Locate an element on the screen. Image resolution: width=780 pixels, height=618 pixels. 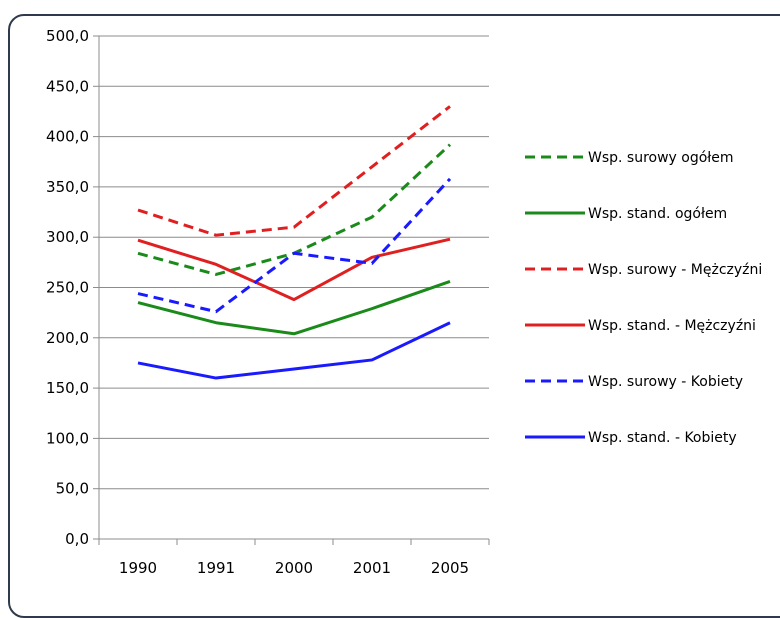
y-tick-label: 300,0 is located at coordinates (67, 237).